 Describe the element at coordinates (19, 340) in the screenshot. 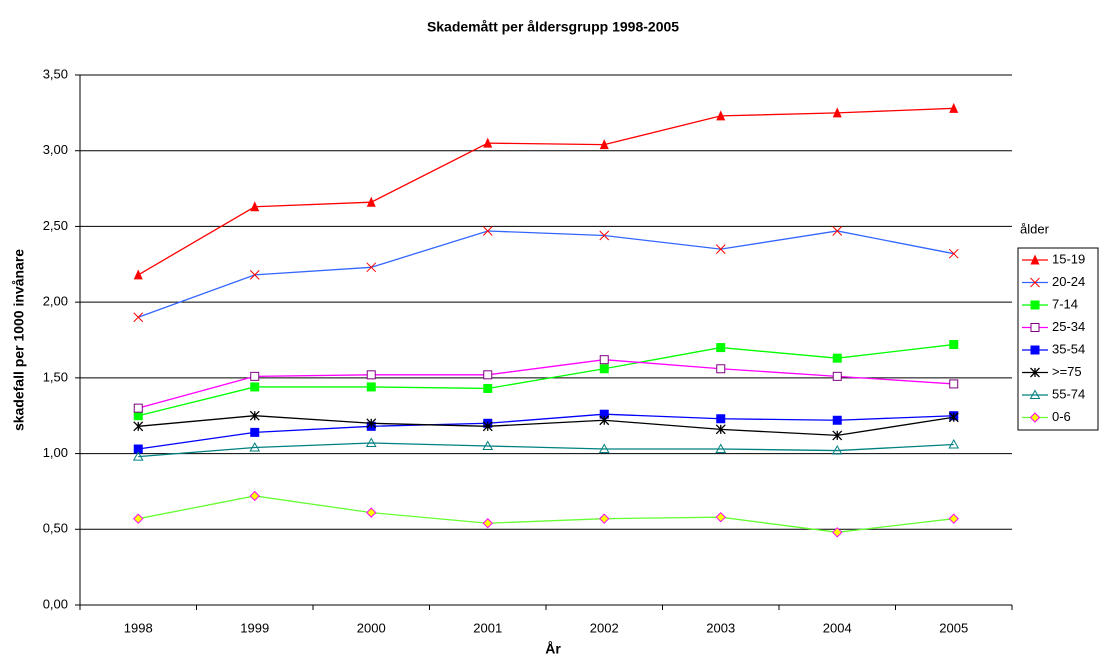

I see `y-axis-title: skadefall per 1000 invånare` at that location.